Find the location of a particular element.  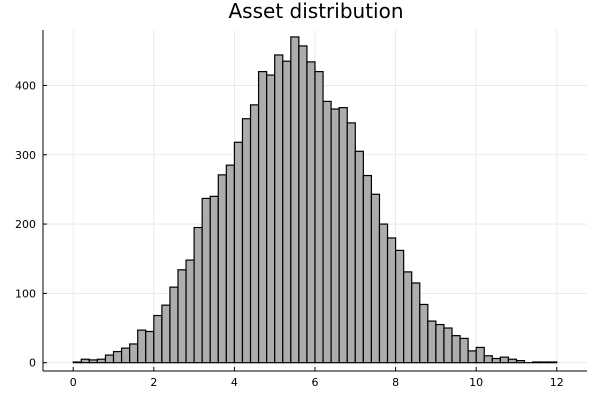

x-tick-label: 0 is located at coordinates (73, 382).